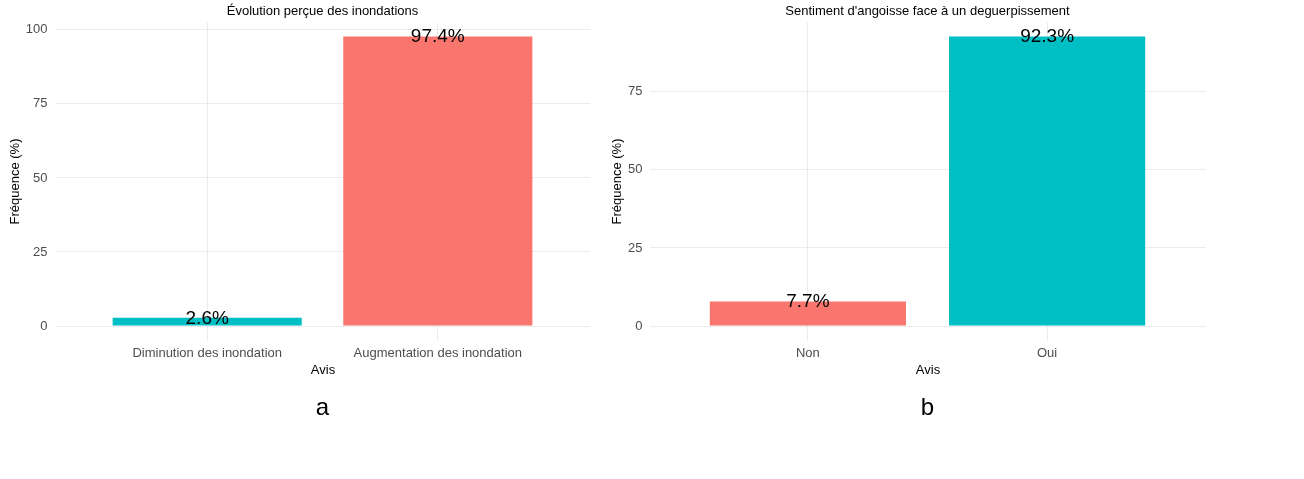  I want to click on x-tick-label: Non, so click(807, 352).